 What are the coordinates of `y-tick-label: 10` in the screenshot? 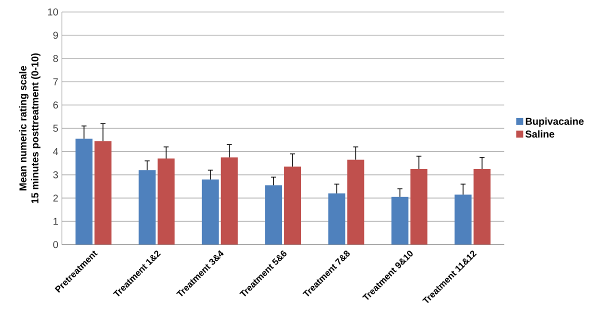 It's located at (53, 12).